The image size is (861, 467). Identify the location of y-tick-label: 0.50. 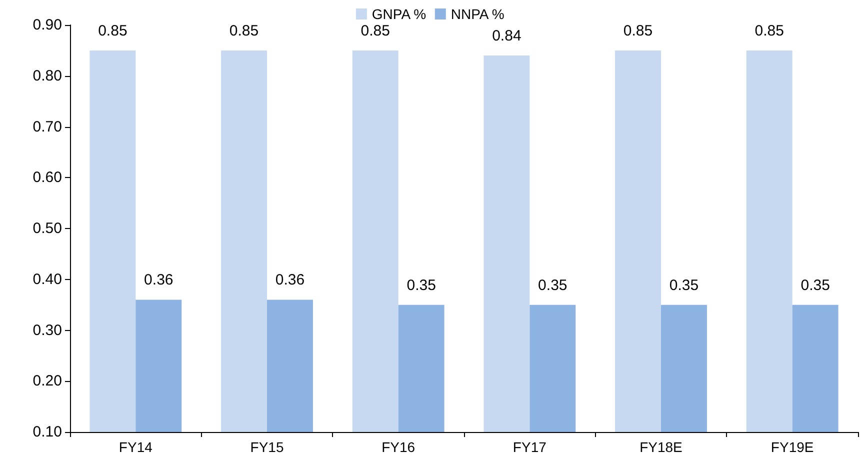
(47, 228).